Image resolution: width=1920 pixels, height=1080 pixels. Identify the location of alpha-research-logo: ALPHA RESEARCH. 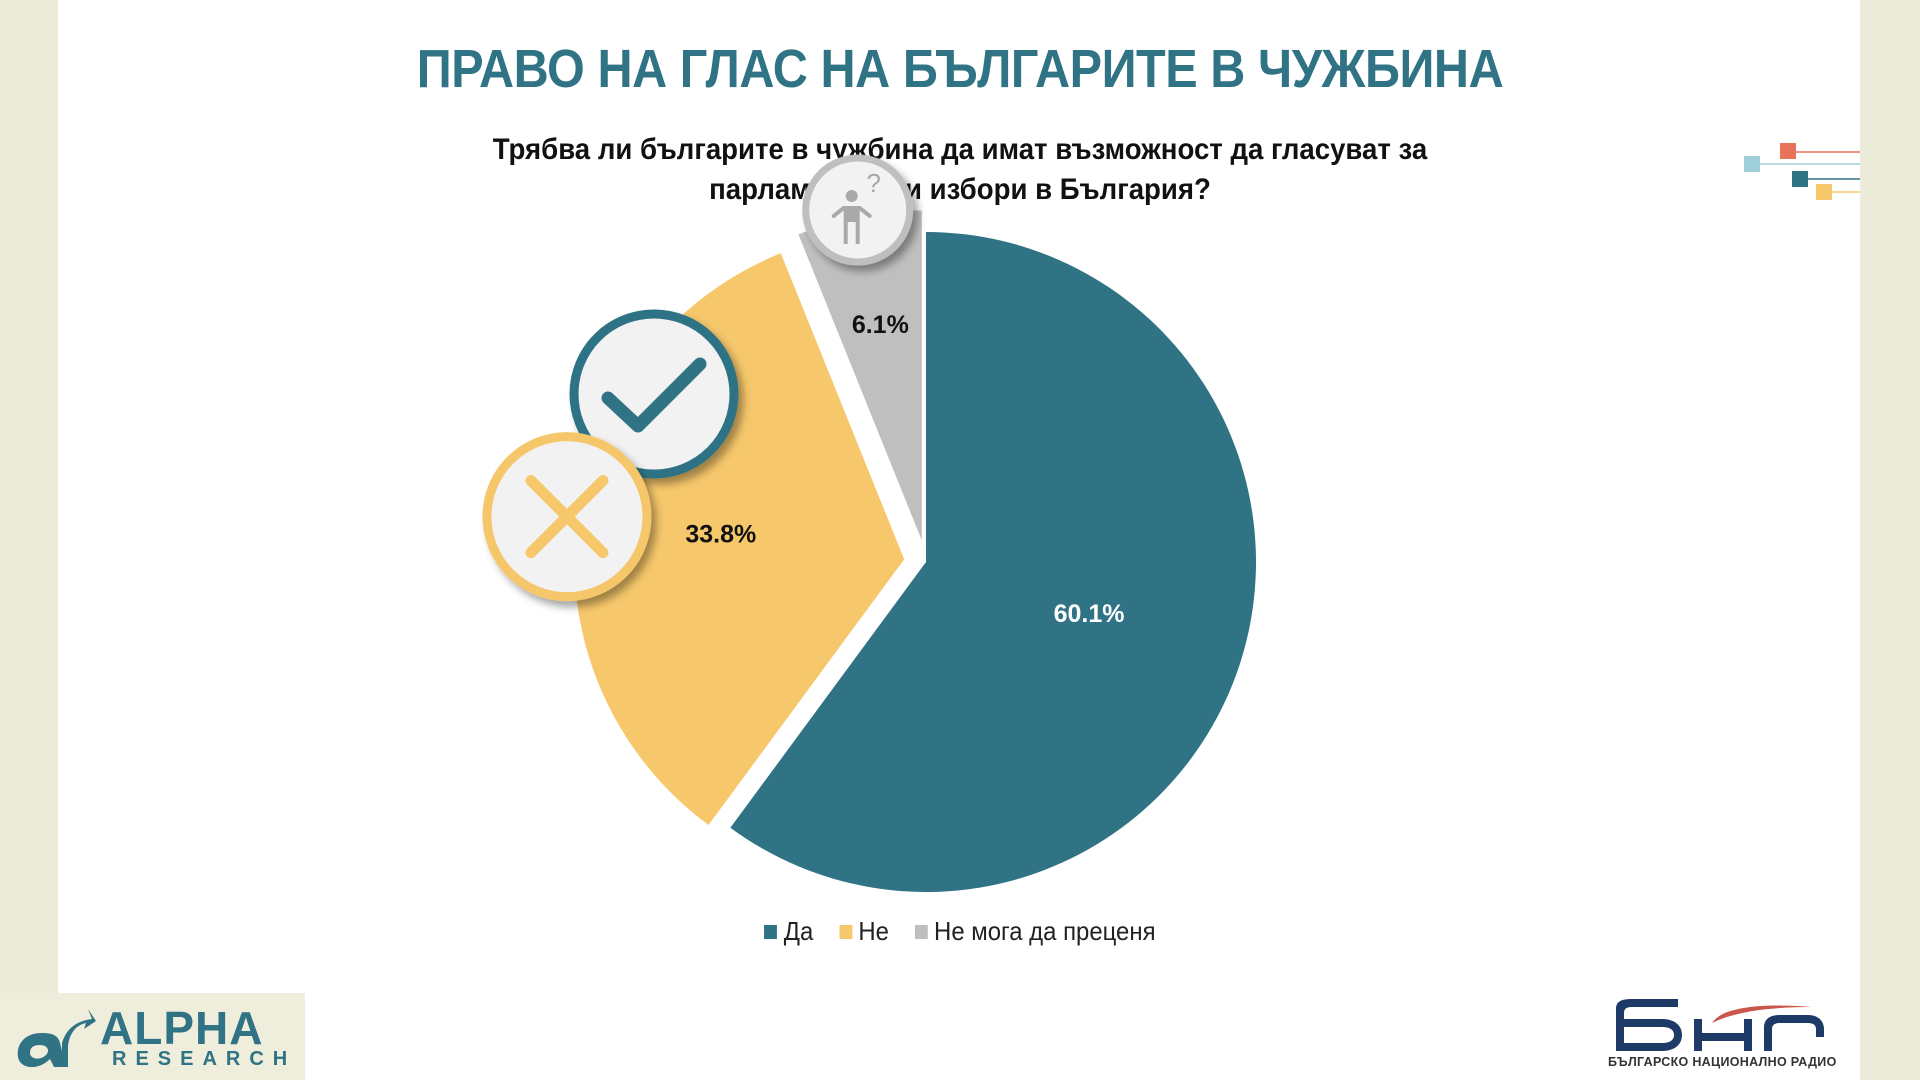
(152, 1036).